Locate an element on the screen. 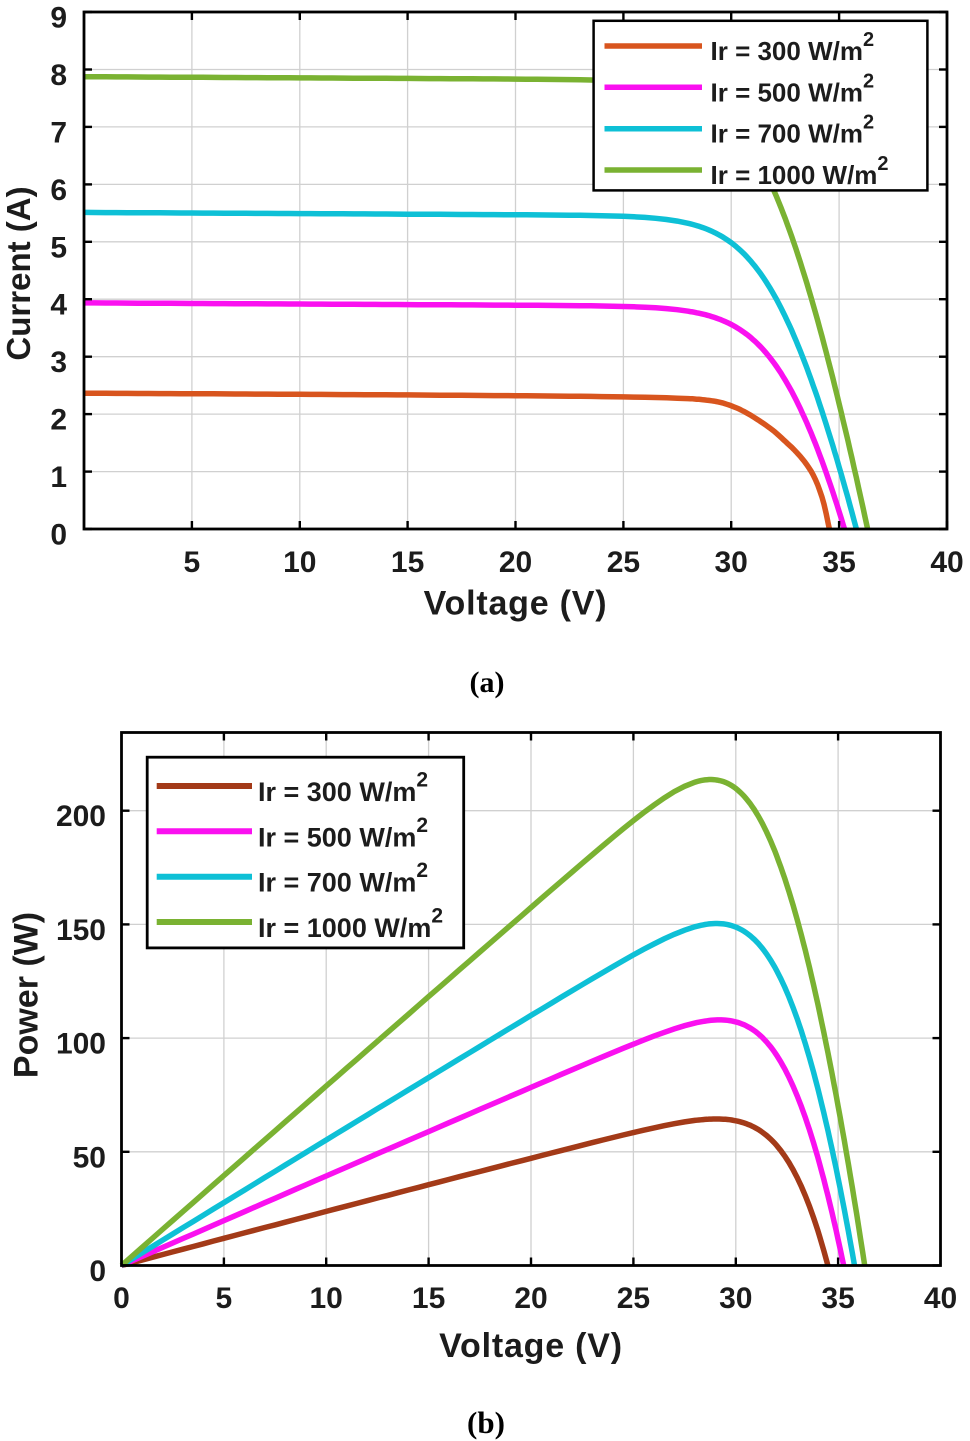 The height and width of the screenshot is (1441, 970). svg-text: 3 is located at coordinates (58, 362).